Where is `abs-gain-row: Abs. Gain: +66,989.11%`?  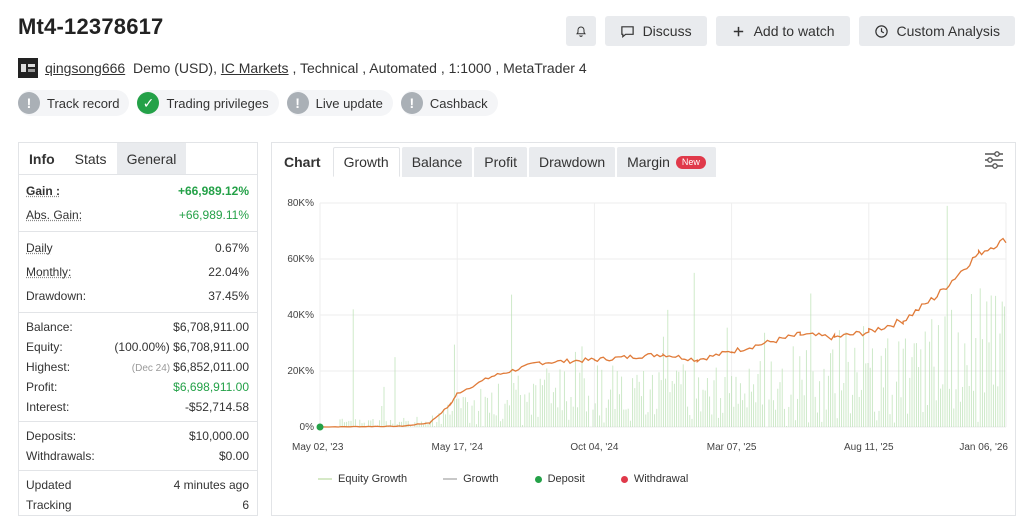
abs-gain-row: Abs. Gain: +66,989.11% is located at coordinates (137, 215).